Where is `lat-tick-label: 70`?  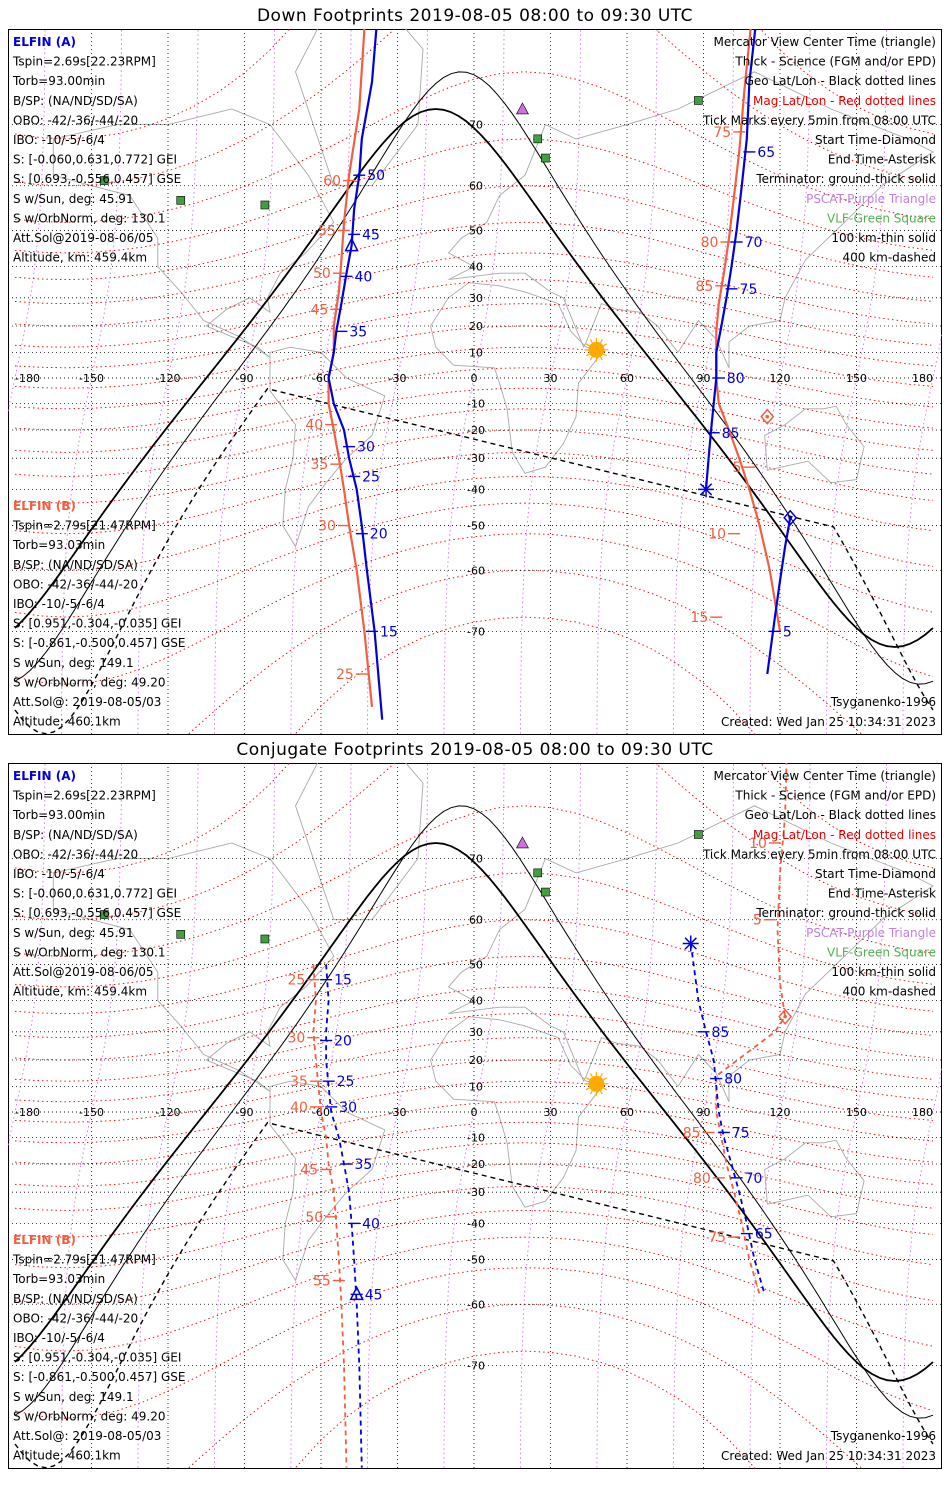 lat-tick-label: 70 is located at coordinates (476, 125).